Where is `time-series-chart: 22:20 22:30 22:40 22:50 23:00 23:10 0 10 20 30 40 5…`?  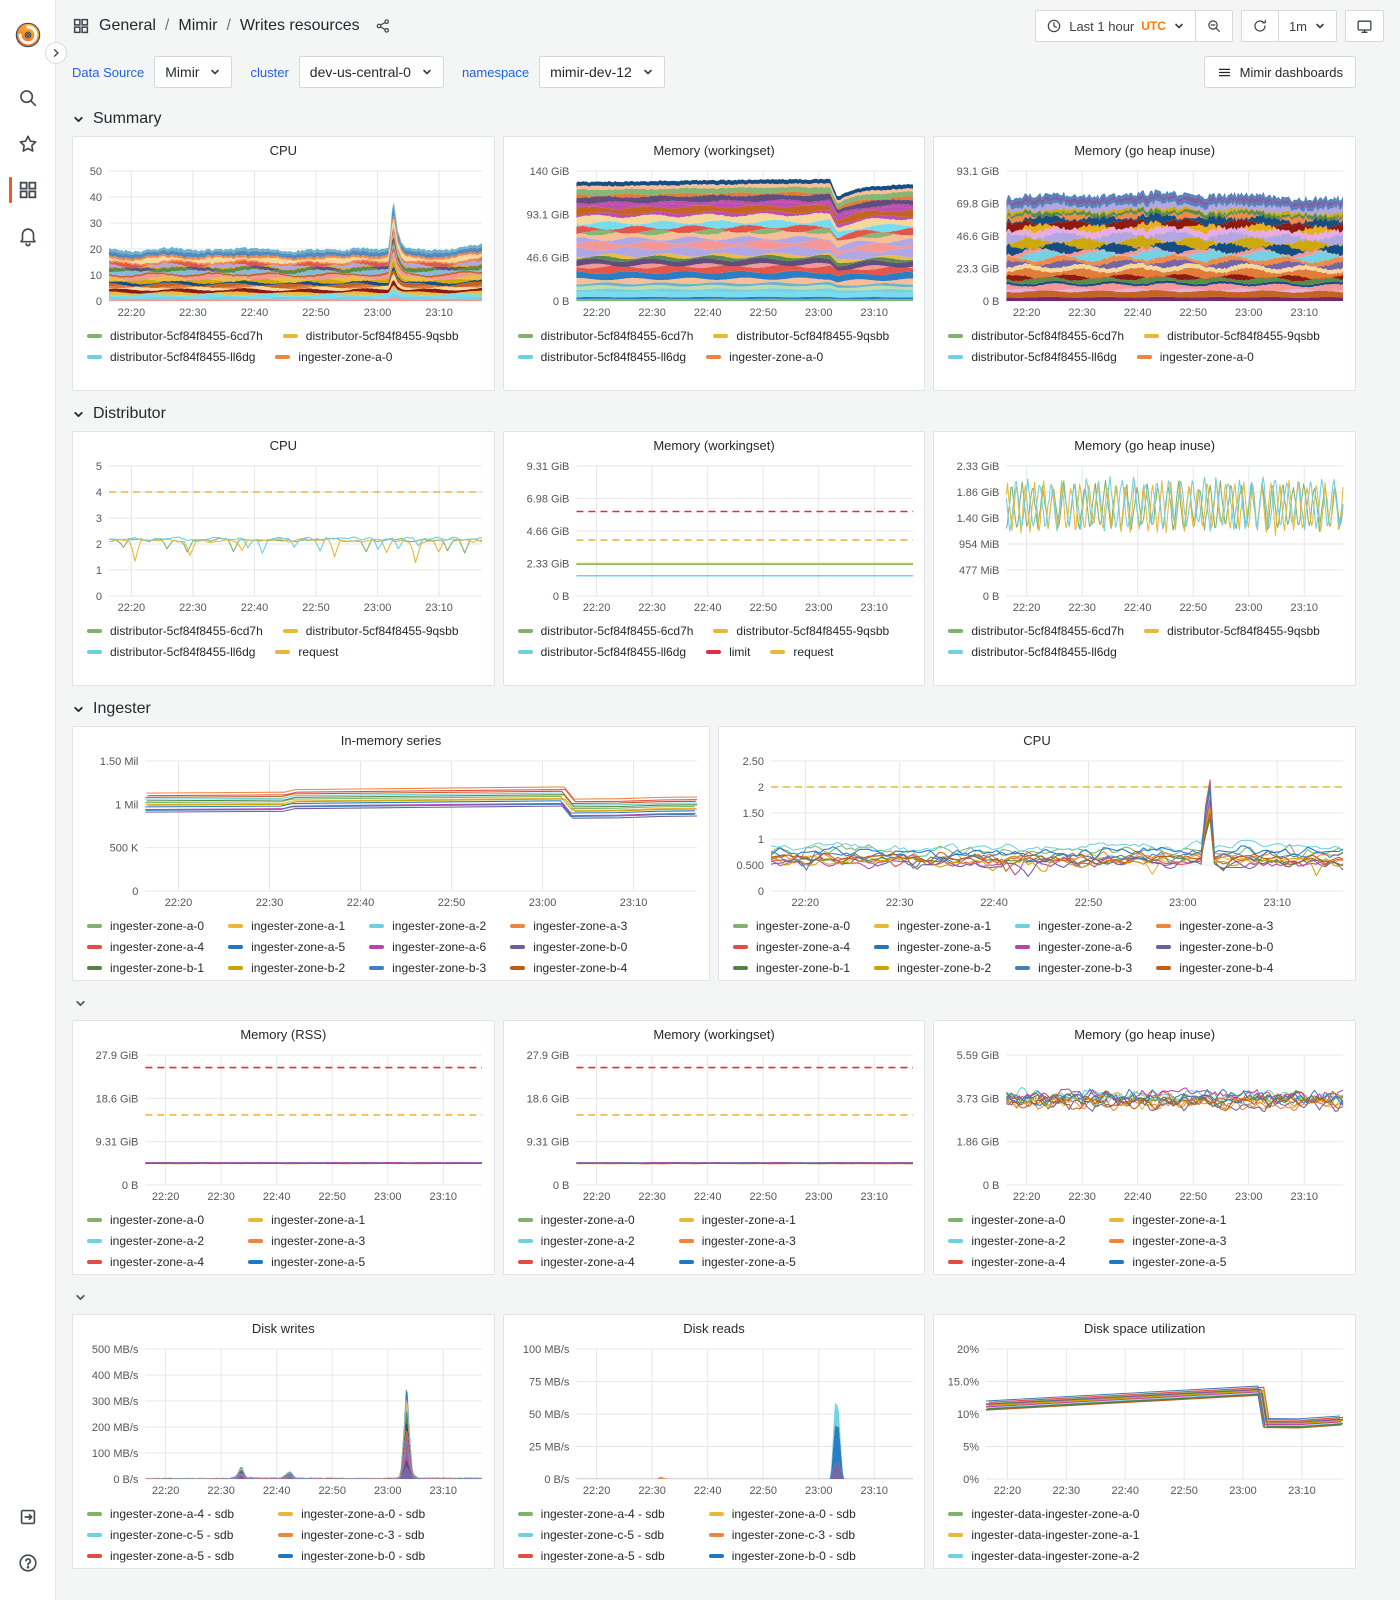 time-series-chart: 22:20 22:30 22:40 22:50 23:00 23:10 0 10 20 30 40 5… is located at coordinates (283, 242).